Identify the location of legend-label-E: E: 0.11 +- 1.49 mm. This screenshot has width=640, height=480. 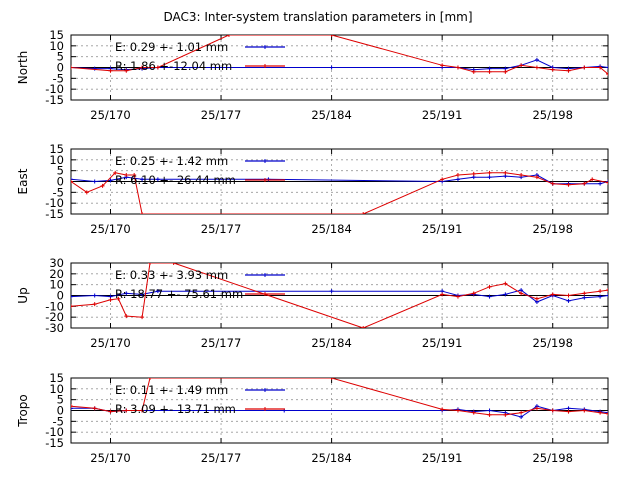
(171, 390).